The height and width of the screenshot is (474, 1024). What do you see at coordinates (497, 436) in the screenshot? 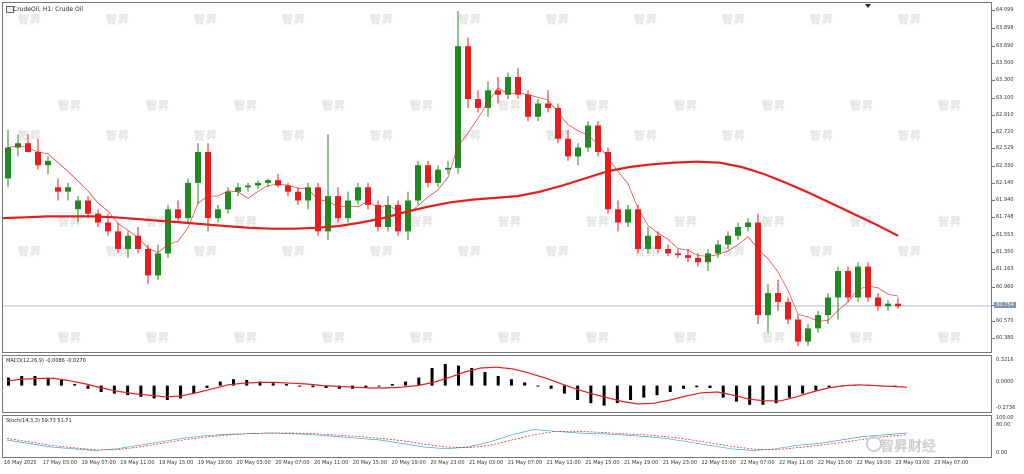
I see `stochastic-pane: Stoch(14,3,3) 59.73 51.71` at bounding box center [497, 436].